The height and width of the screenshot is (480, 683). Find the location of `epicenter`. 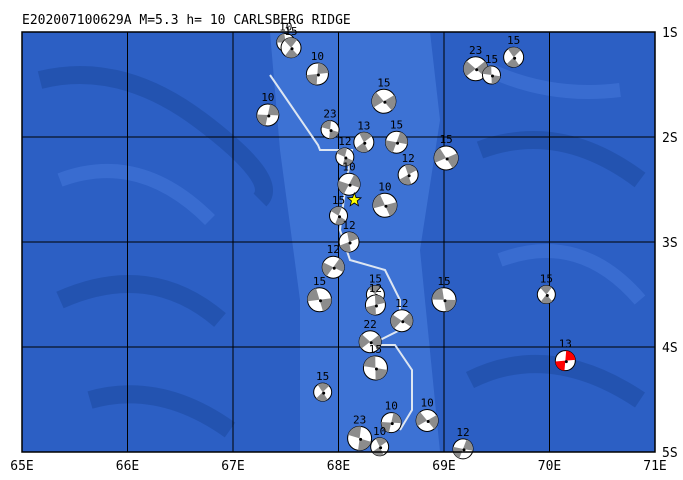

epicenter is located at coordinates (354, 199).